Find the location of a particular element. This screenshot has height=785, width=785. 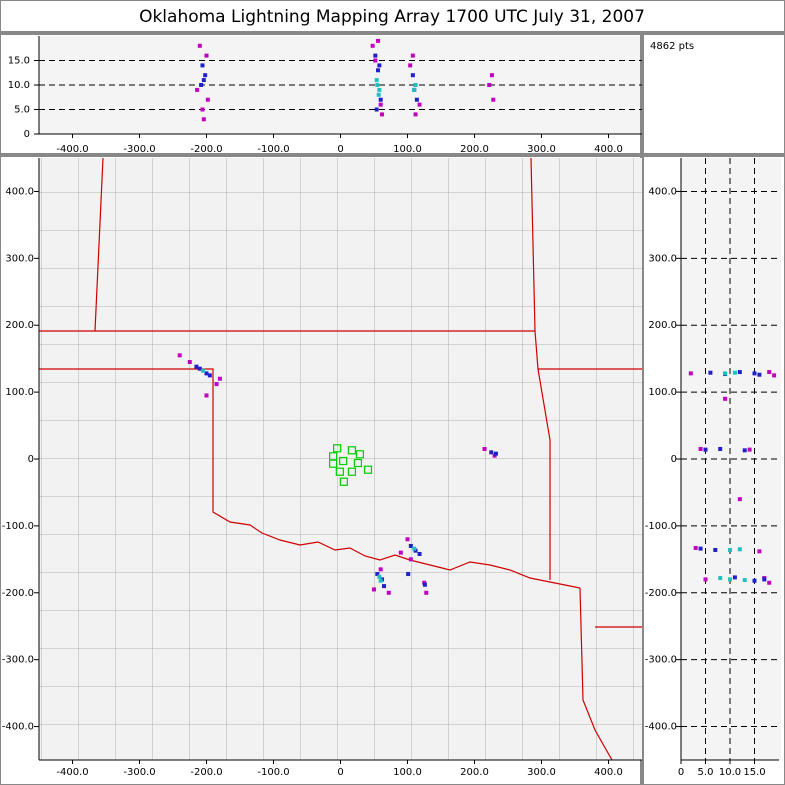

y-tick-label: 400.0 is located at coordinates (19, 191).